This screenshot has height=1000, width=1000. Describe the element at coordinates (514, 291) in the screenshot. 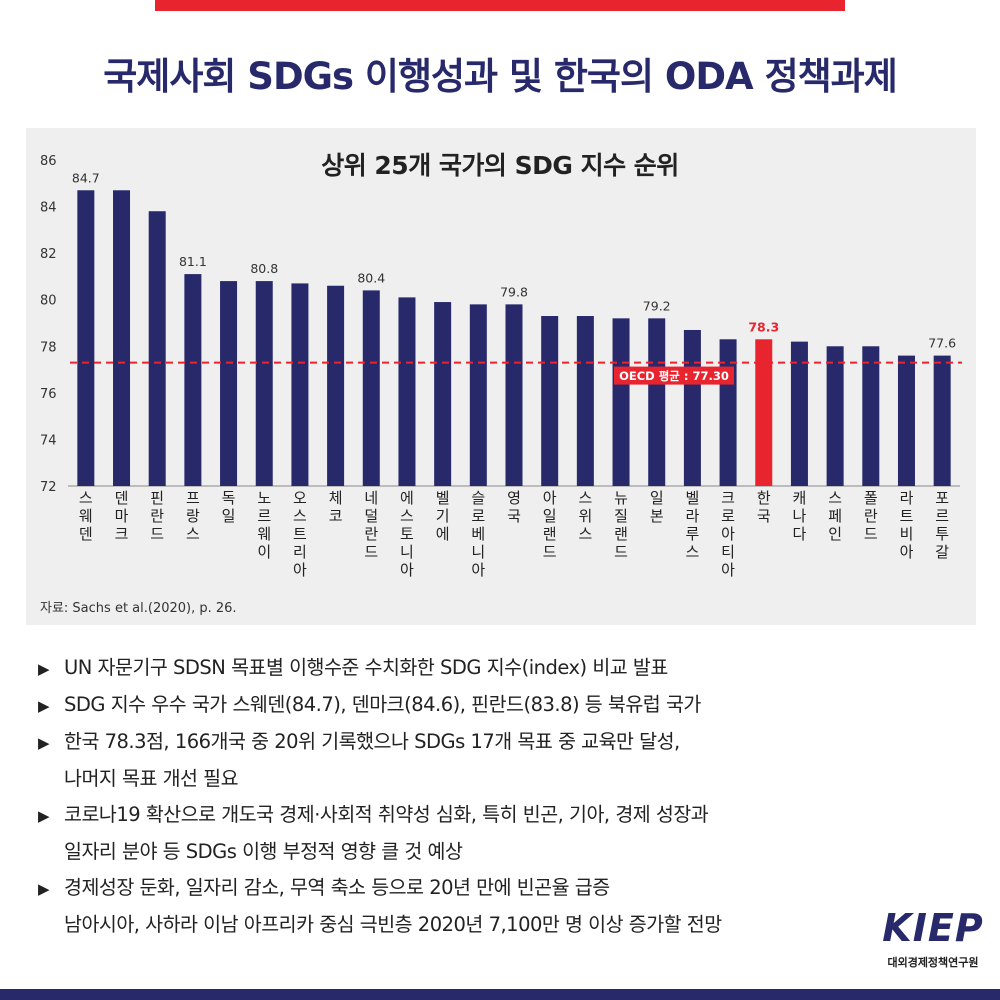

I see `data-label: 79.8` at that location.